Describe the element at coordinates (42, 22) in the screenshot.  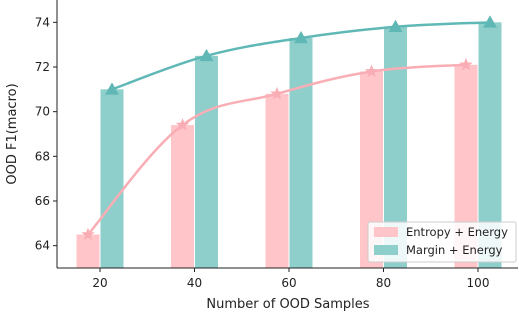
I see `y-tick-label-74: 74` at that location.